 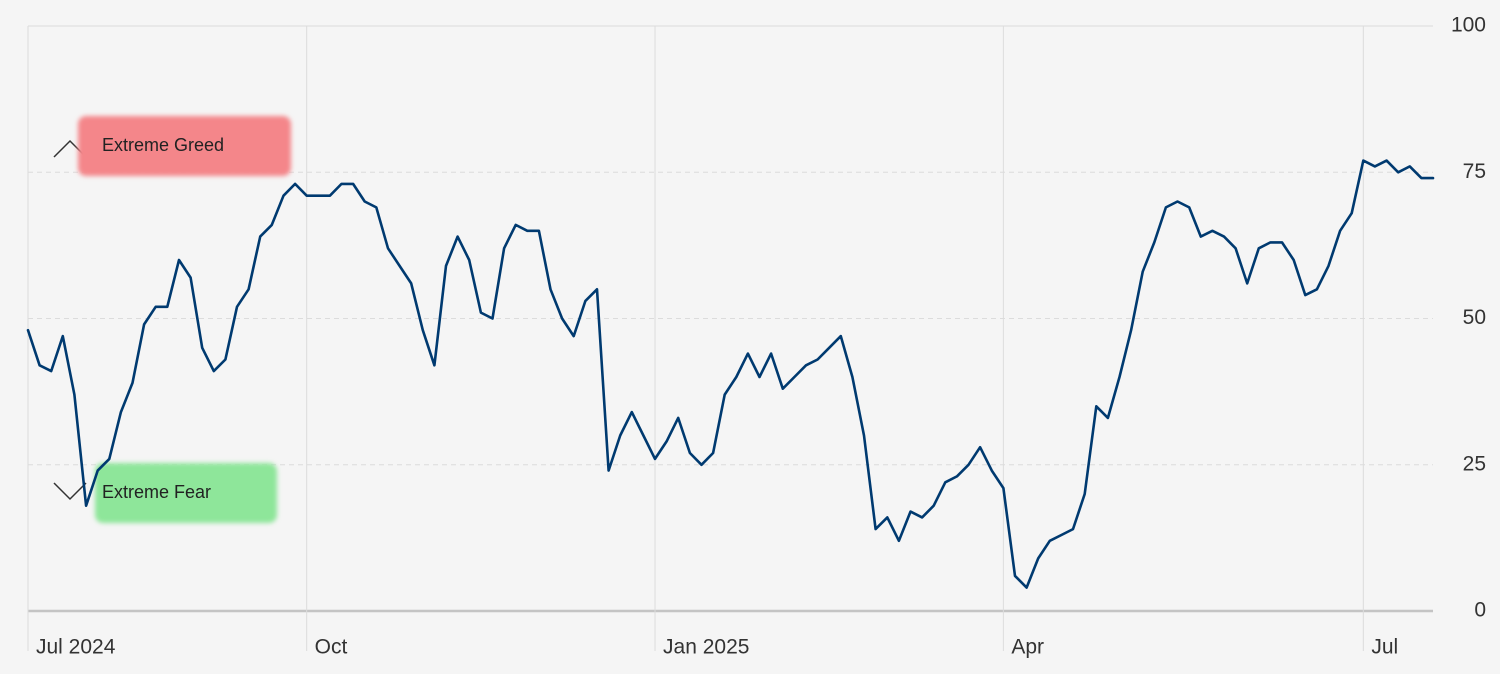 I want to click on y-tick-label: 75, so click(x=1474, y=171).